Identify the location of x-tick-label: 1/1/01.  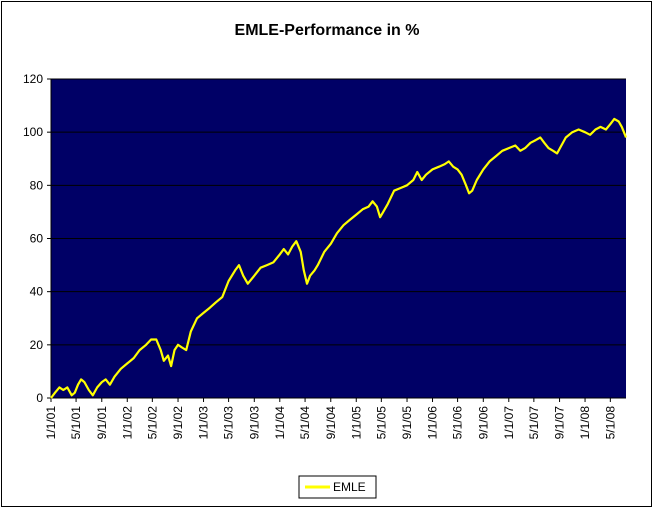
(51, 423).